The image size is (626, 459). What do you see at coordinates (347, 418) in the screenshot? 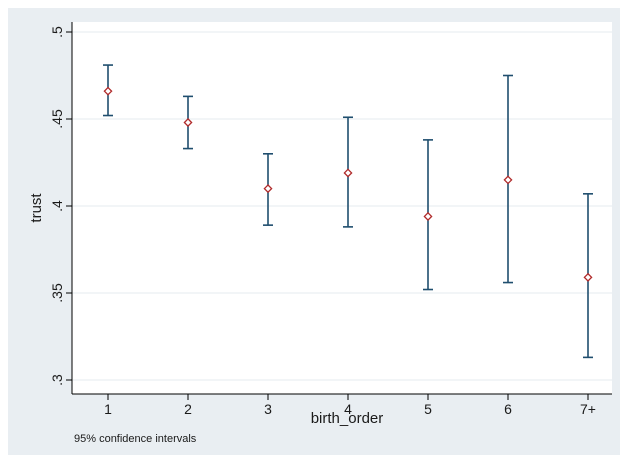
I see `x-axis-title: birth_order` at bounding box center [347, 418].